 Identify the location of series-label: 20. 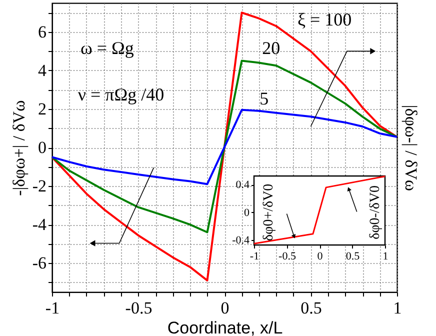
(271, 48).